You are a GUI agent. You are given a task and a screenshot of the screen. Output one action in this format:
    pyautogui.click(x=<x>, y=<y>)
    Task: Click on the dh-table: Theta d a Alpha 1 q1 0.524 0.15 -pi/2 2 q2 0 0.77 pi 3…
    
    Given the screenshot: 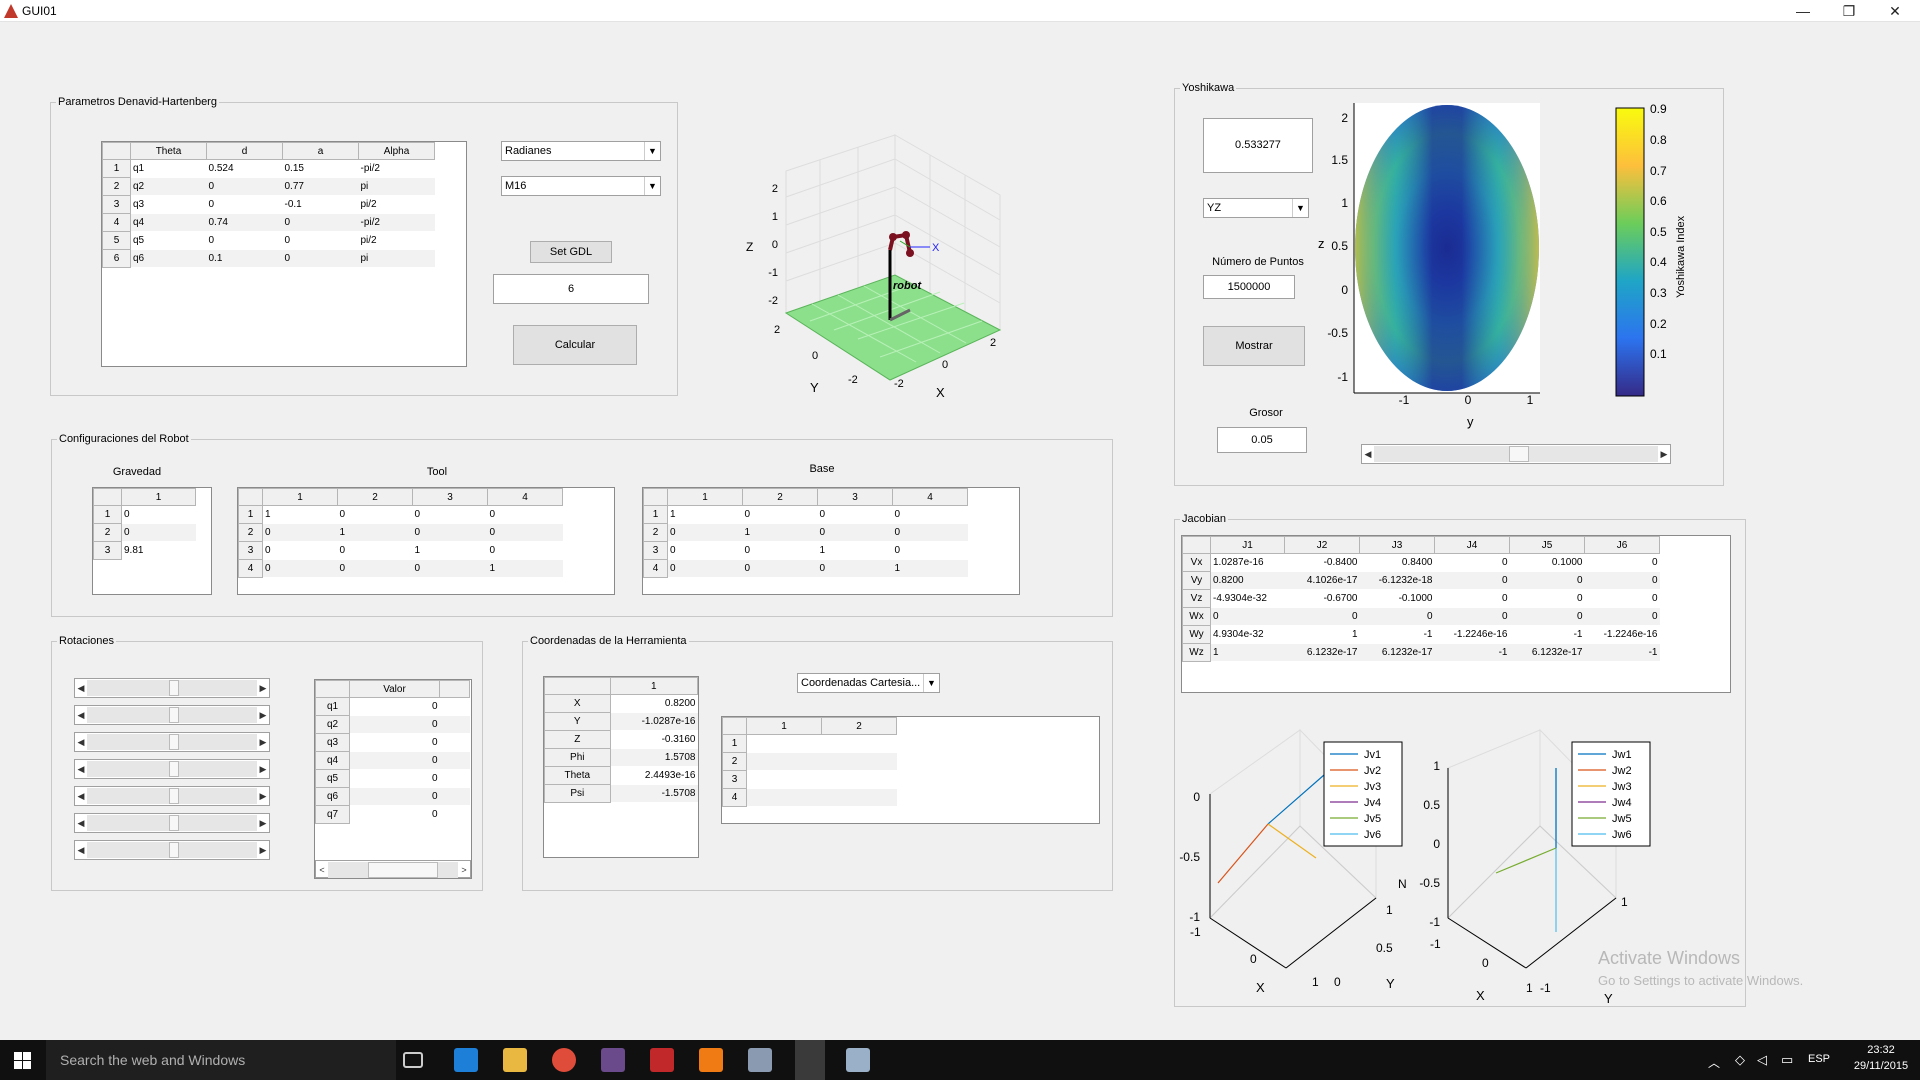 What is the action you would take?
    pyautogui.click(x=284, y=254)
    